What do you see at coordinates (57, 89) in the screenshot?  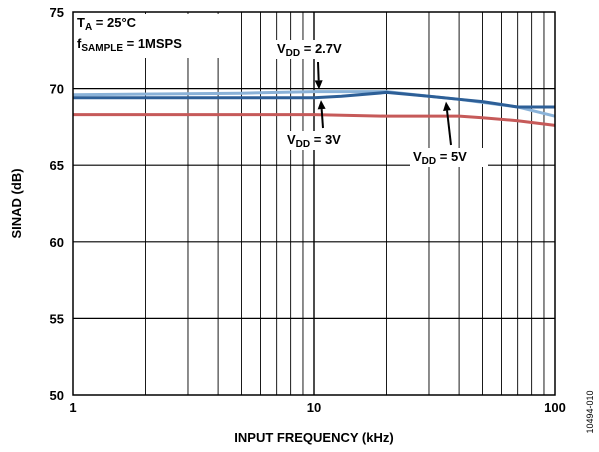 I see `y-tick-label: 70` at bounding box center [57, 89].